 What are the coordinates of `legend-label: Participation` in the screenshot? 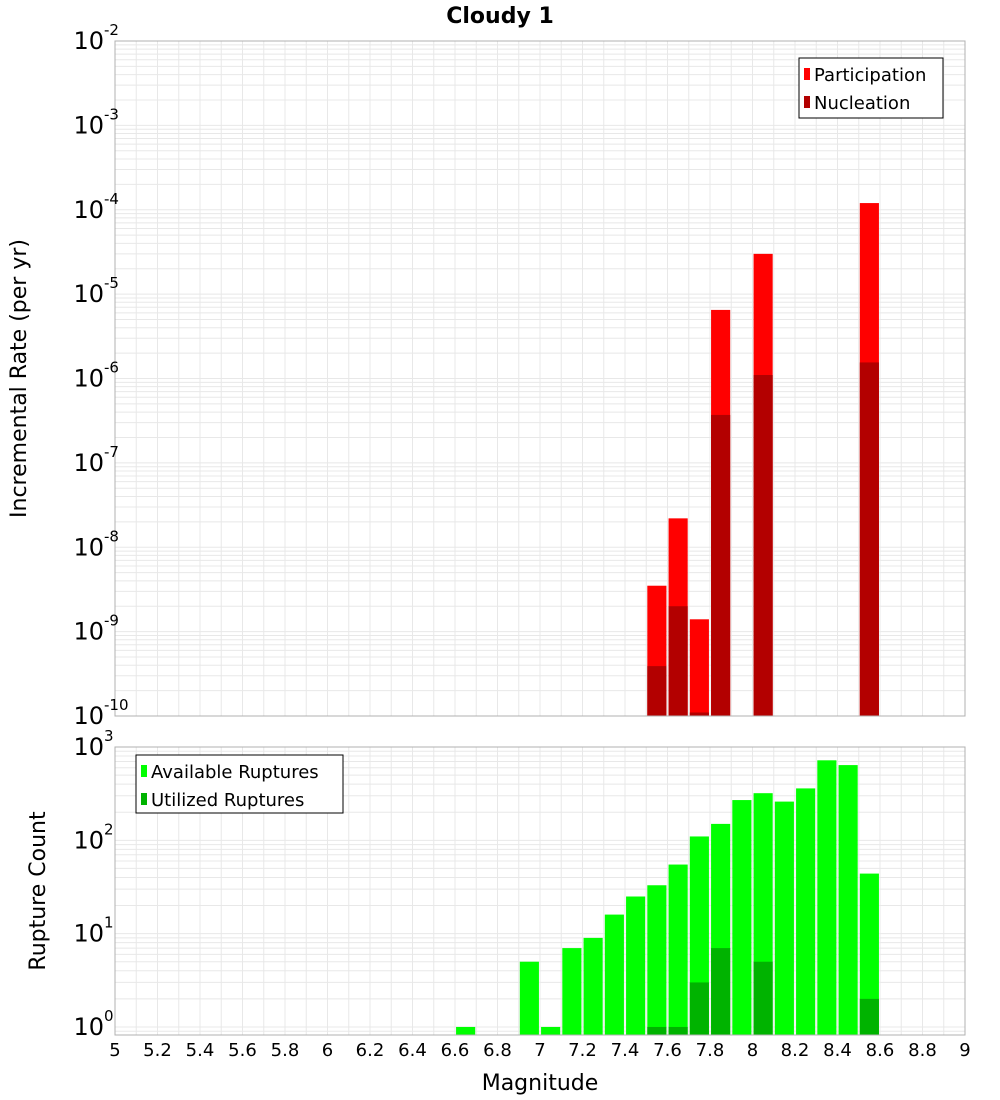 It's located at (870, 75).